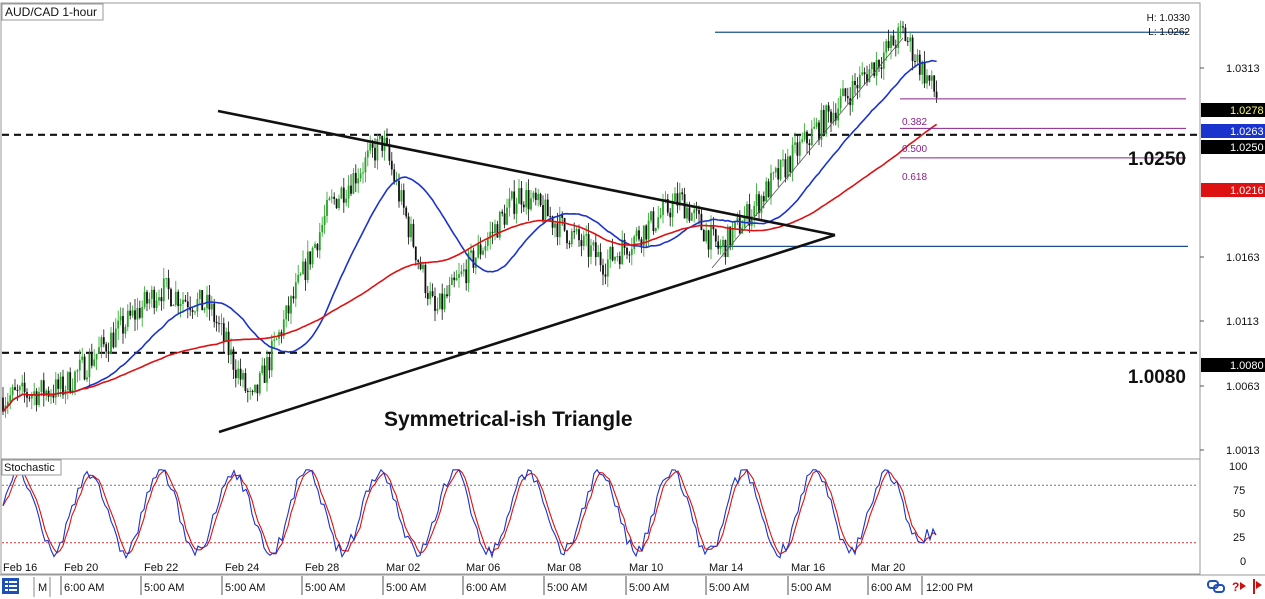 This screenshot has width=1265, height=599. Describe the element at coordinates (949, 588) in the screenshot. I see `time-tick: 12:00 PM` at that location.